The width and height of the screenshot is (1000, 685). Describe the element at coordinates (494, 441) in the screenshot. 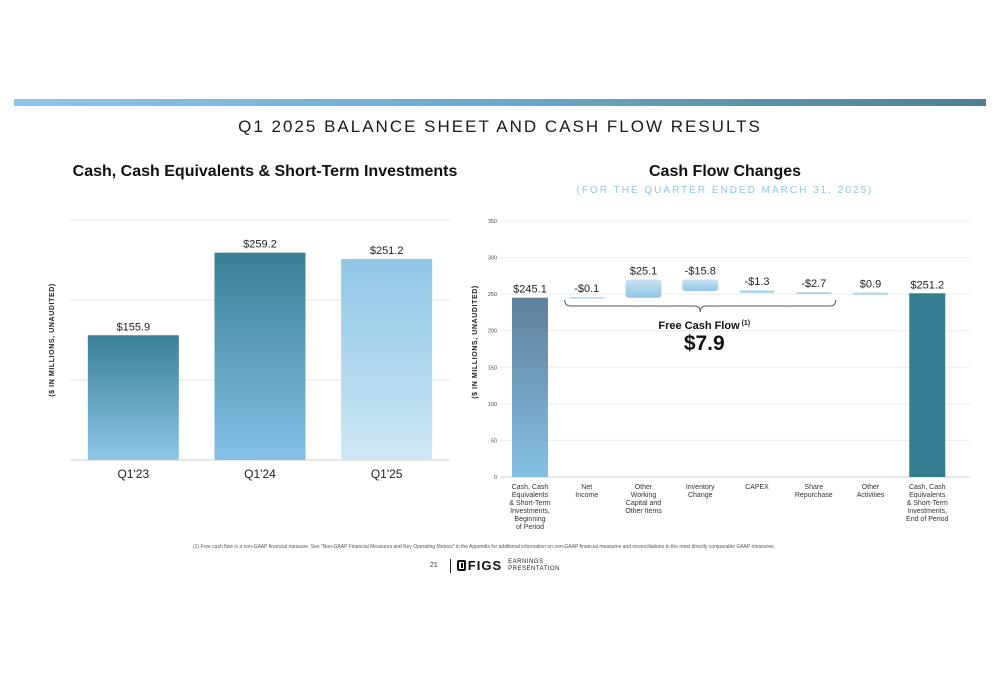

I see `right-y-tick-1: 50` at that location.